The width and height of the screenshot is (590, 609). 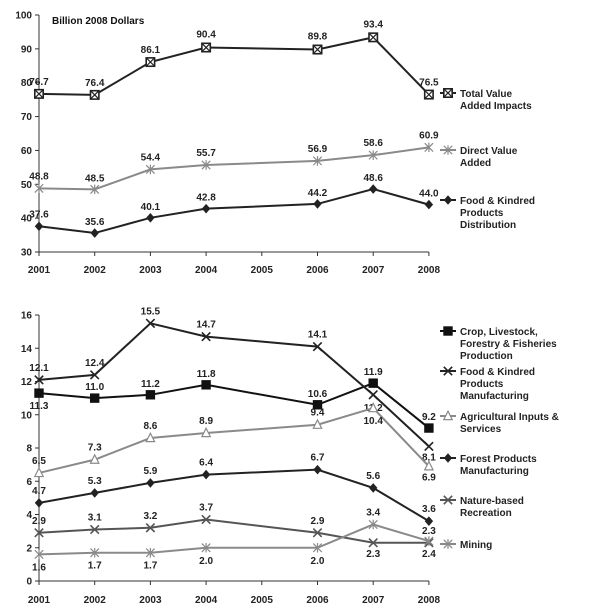 What do you see at coordinates (27, 219) in the screenshot?
I see `y-tick-label: 40` at bounding box center [27, 219].